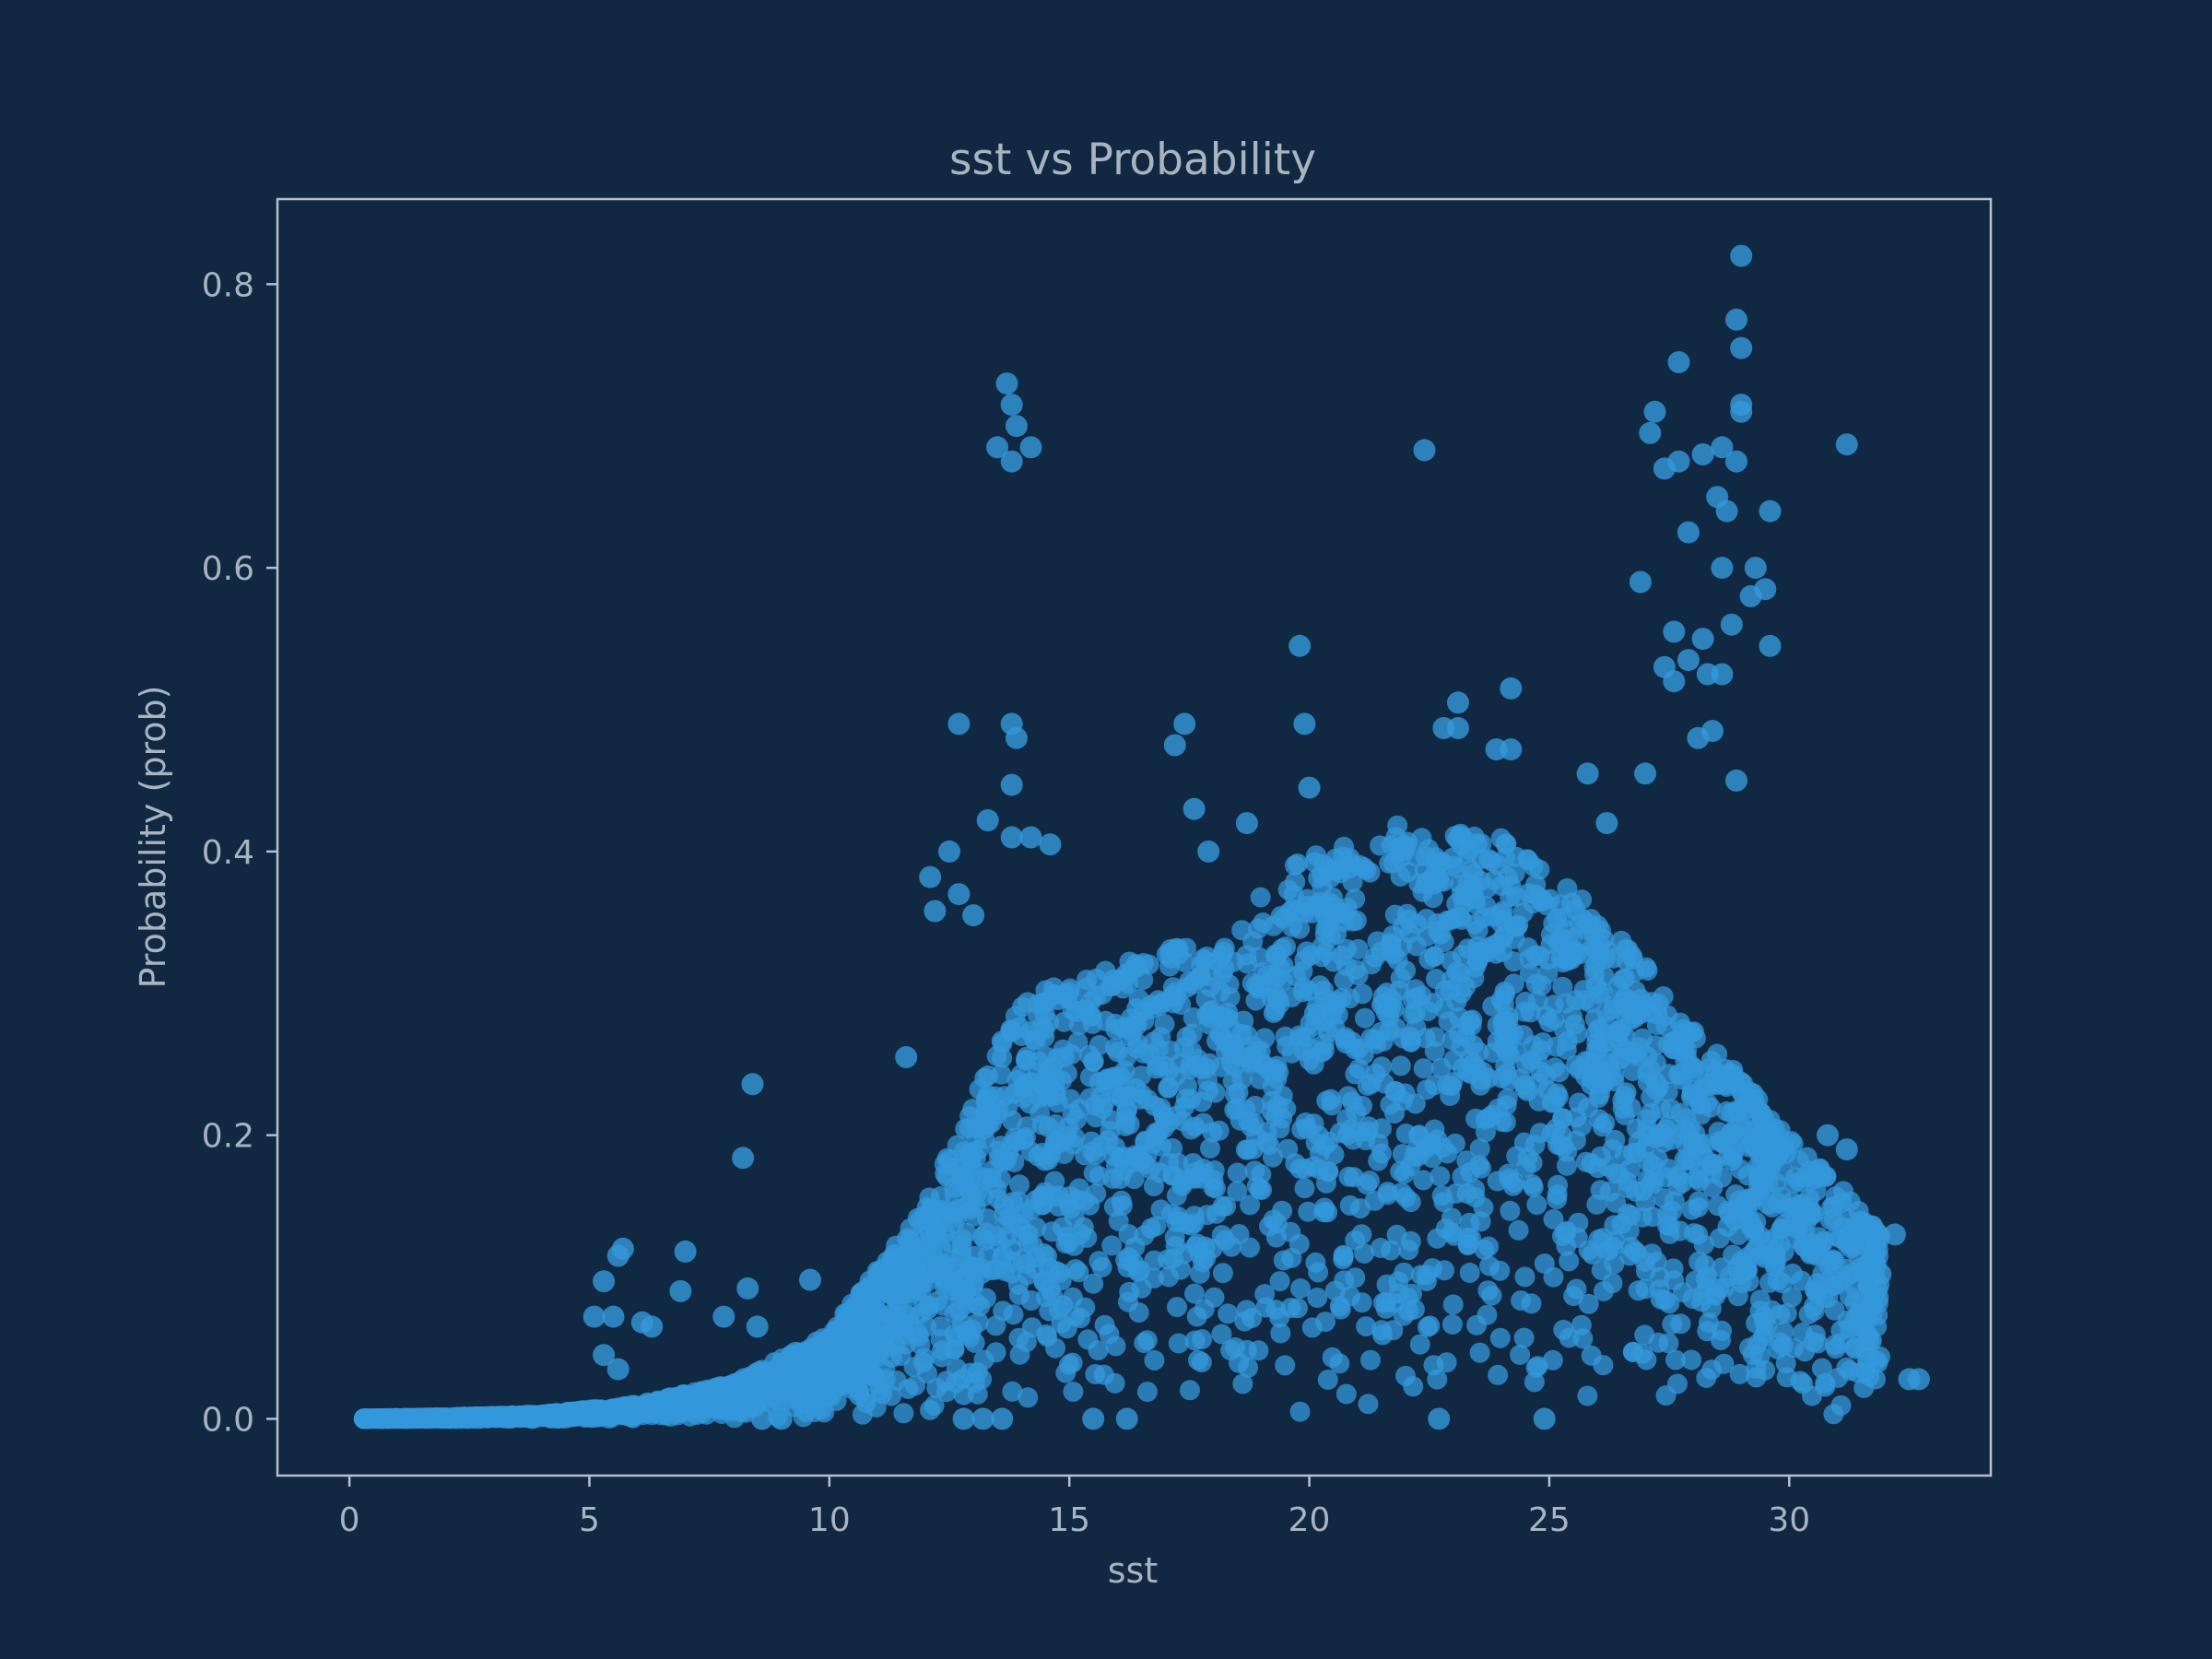 This screenshot has height=1659, width=2212. Describe the element at coordinates (1133, 1570) in the screenshot. I see `x-axis-label: sst` at that location.